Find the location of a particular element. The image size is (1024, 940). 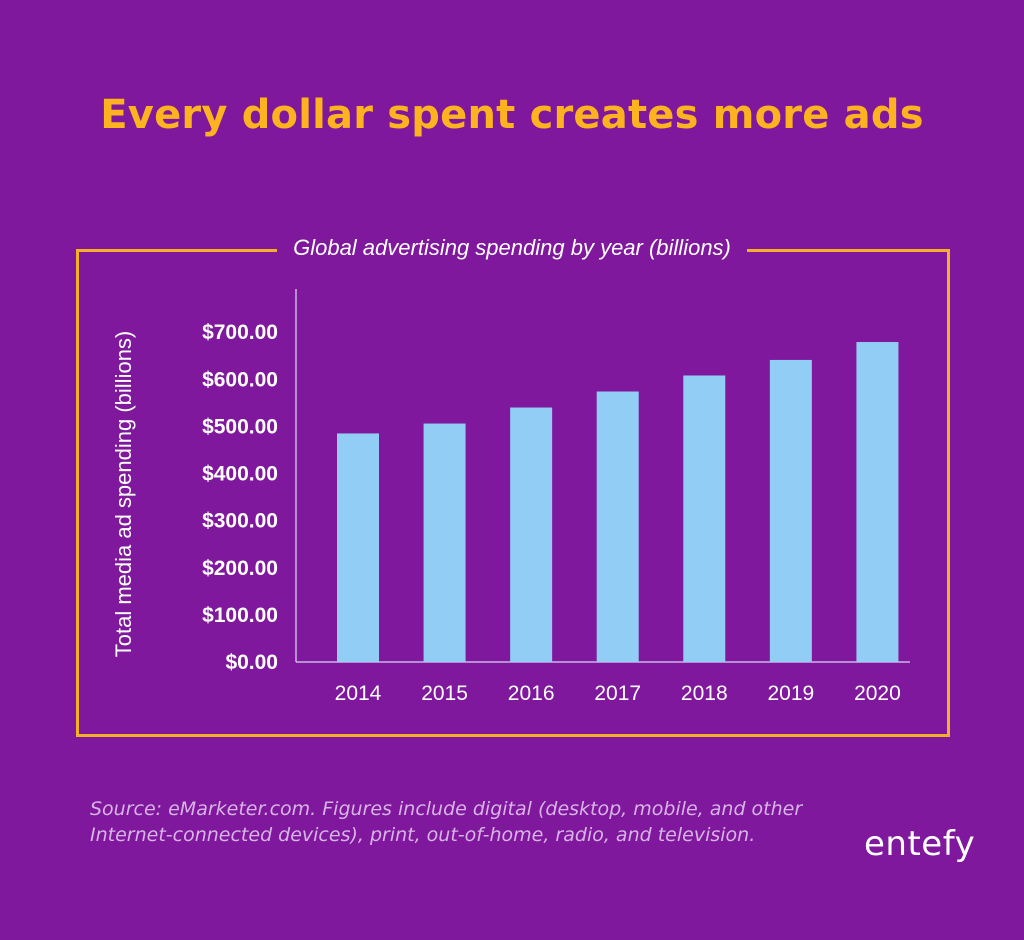

x-tick-label: 2020 is located at coordinates (877, 693).